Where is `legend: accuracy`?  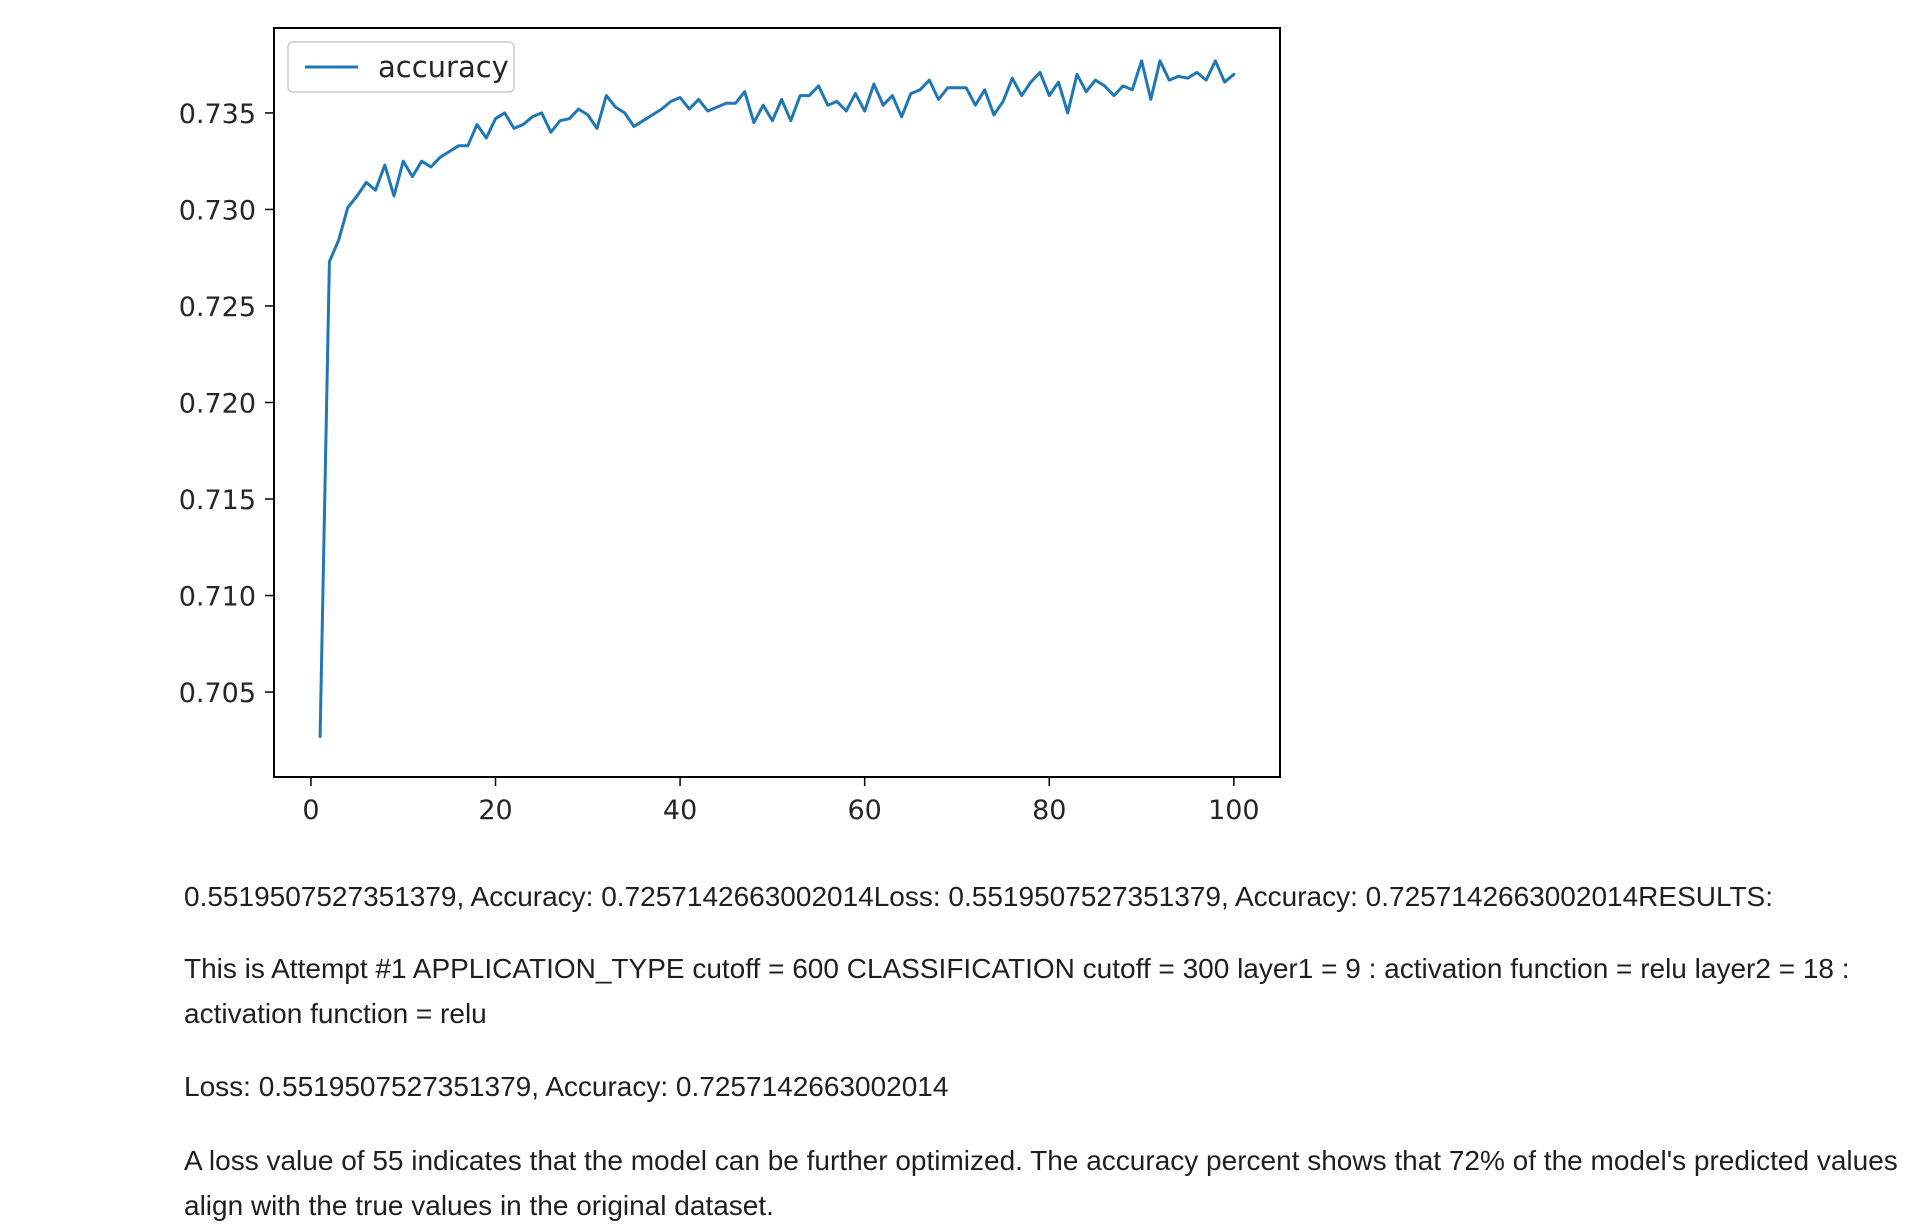 legend: accuracy is located at coordinates (401, 67).